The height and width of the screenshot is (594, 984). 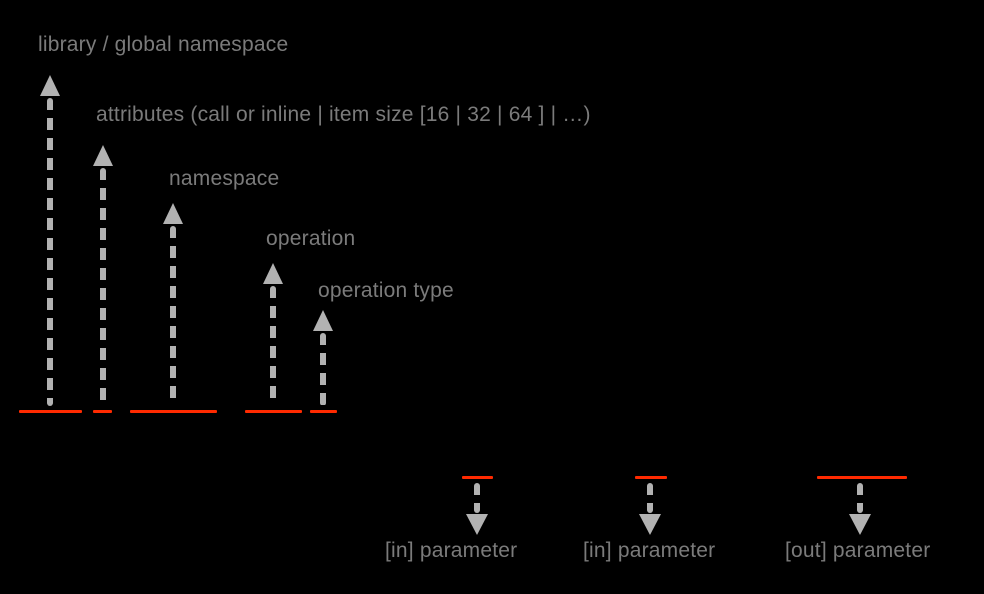 I want to click on up-arrow-operation-icon, so click(x=273, y=334).